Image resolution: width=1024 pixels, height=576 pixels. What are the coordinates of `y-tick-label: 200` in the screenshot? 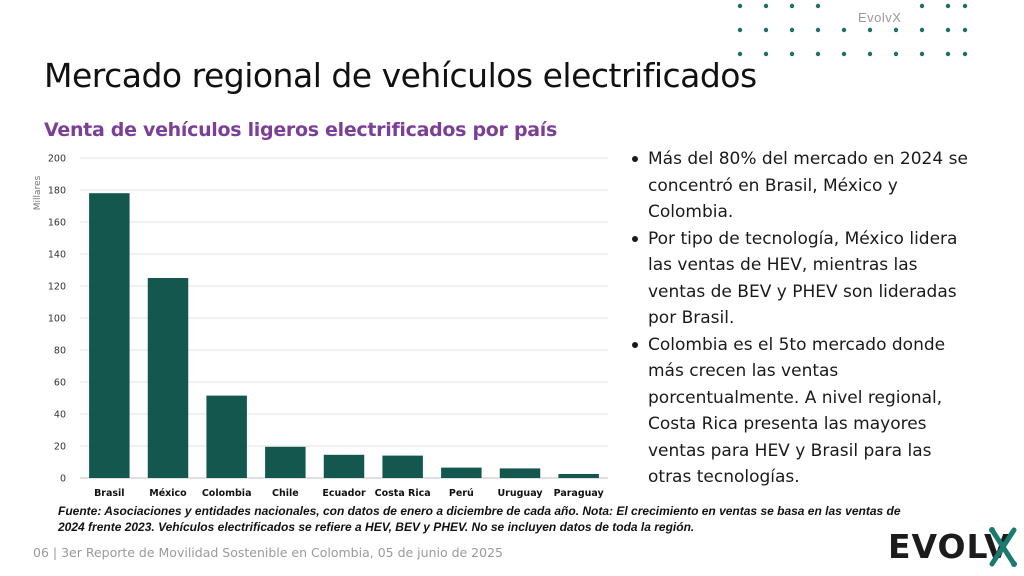 It's located at (57, 159).